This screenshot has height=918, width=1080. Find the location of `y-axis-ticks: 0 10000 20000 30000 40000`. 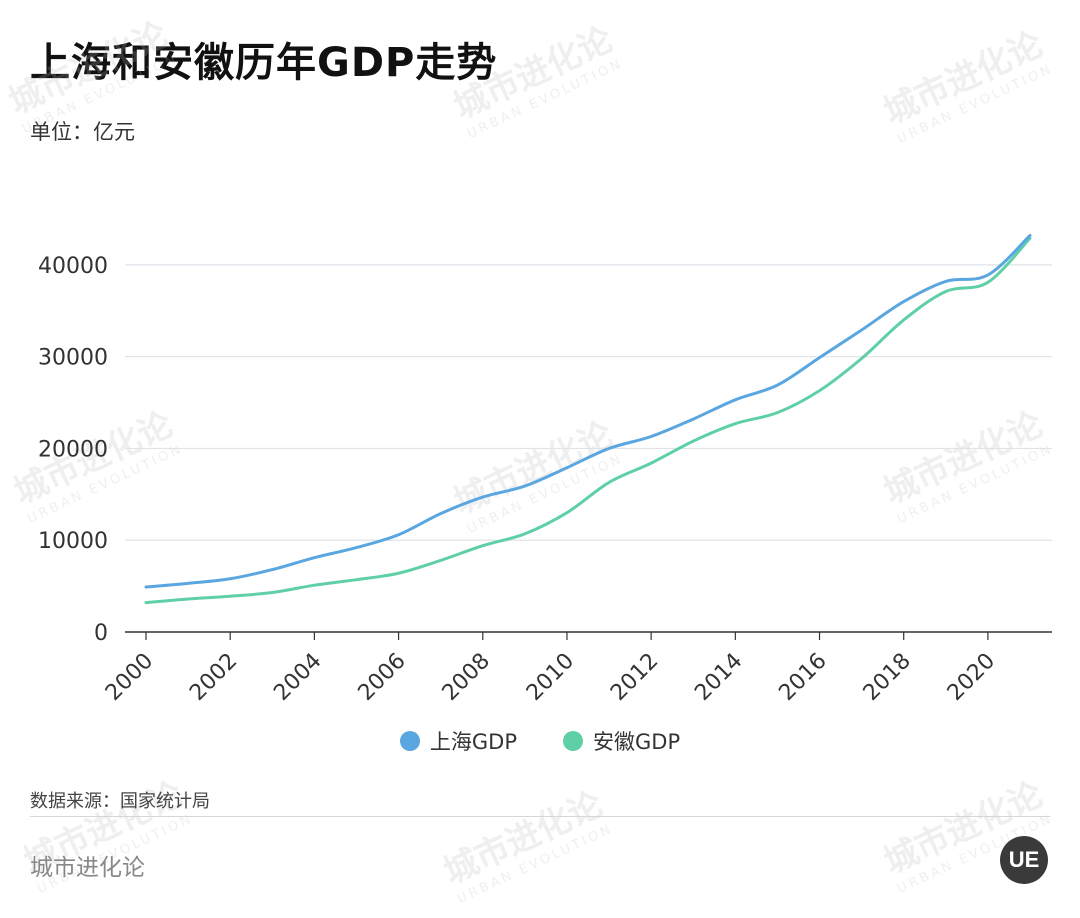

y-axis-ticks: 0 10000 20000 30000 40000 is located at coordinates (73, 450).